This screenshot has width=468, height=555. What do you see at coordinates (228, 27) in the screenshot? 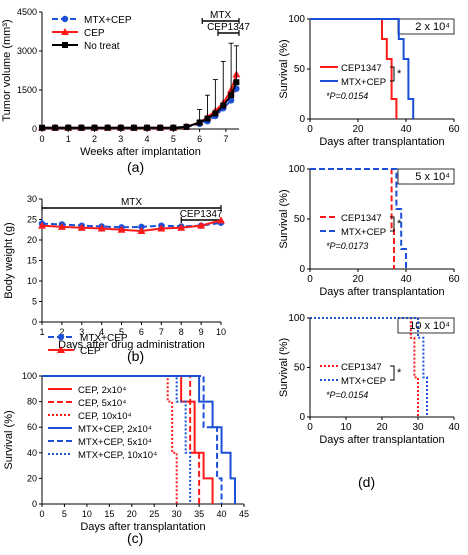
I see `treatment-bar-label-a: CEP1347` at bounding box center [228, 27].